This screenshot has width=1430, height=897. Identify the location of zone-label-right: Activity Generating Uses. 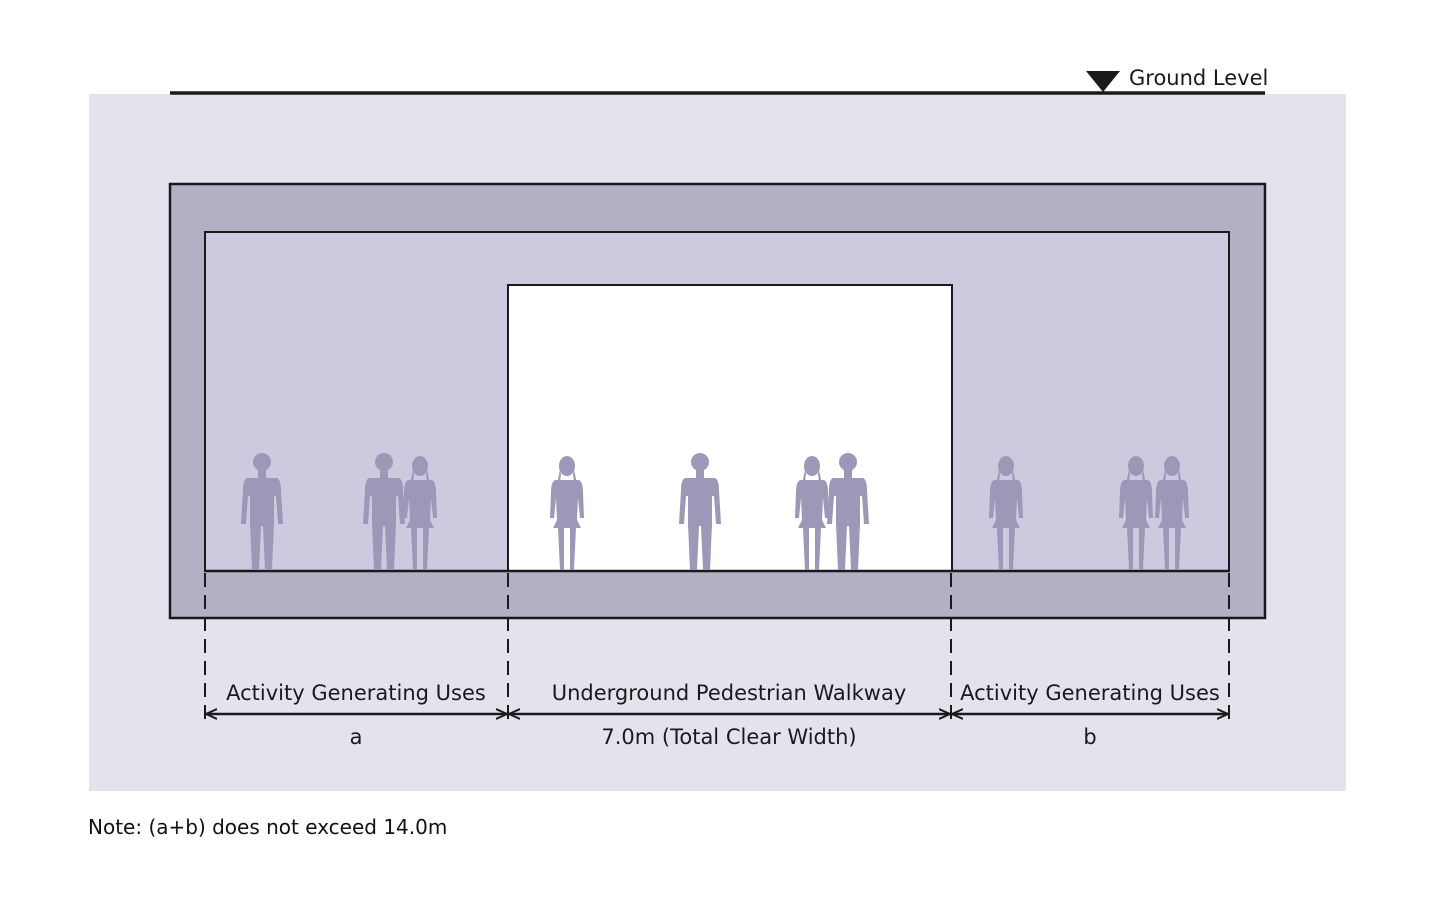
(1090, 693).